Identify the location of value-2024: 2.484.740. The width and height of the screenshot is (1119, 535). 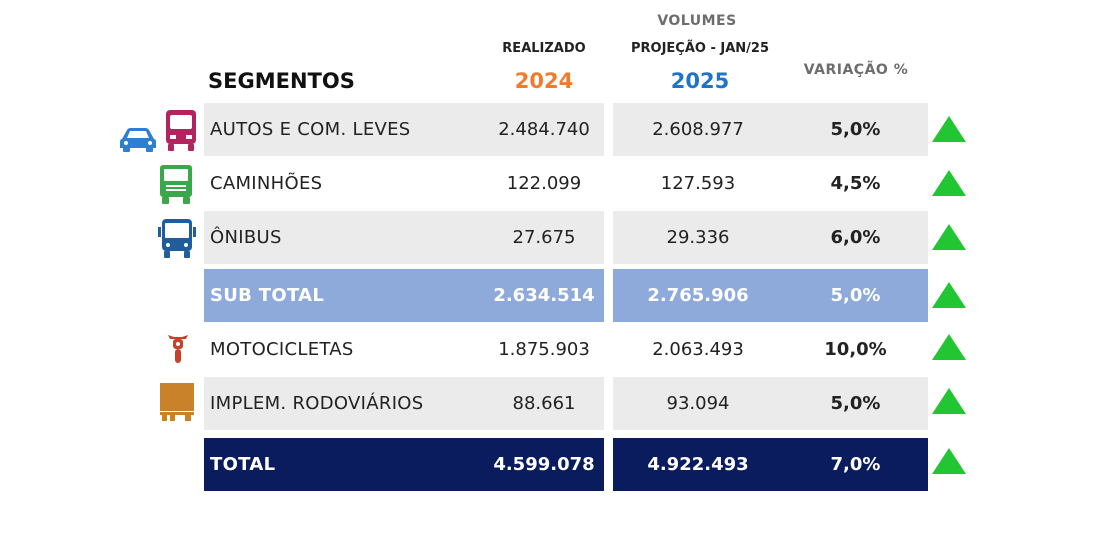
(544, 129).